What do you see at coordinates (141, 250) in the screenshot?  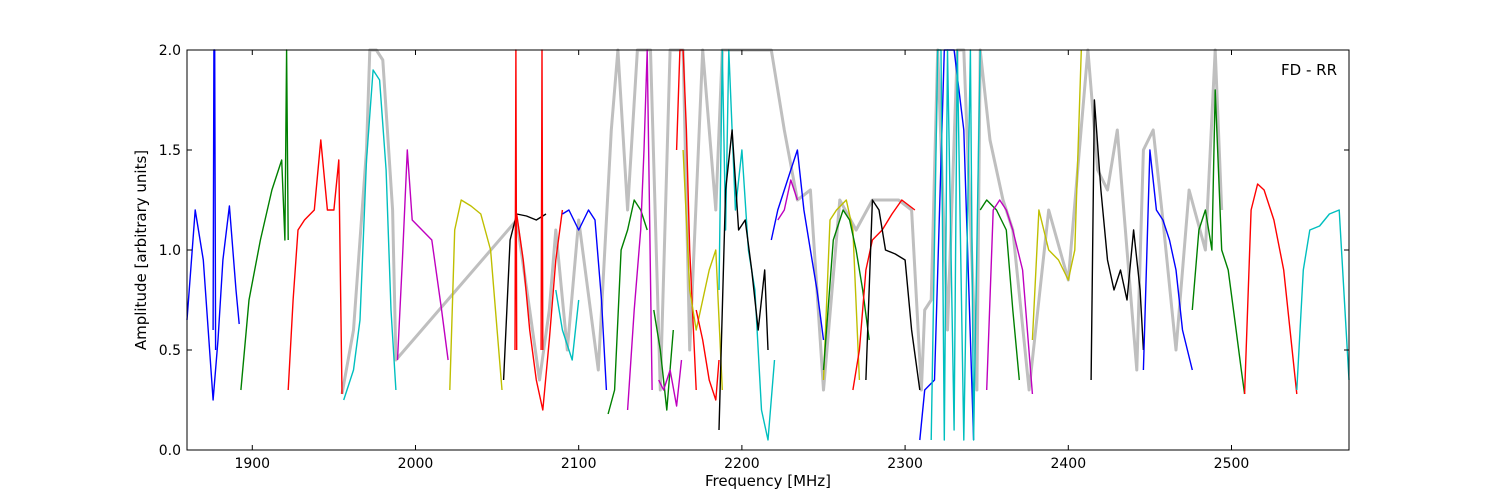 I see `y-axis-label: Amplitude [arbitrary units]` at bounding box center [141, 250].